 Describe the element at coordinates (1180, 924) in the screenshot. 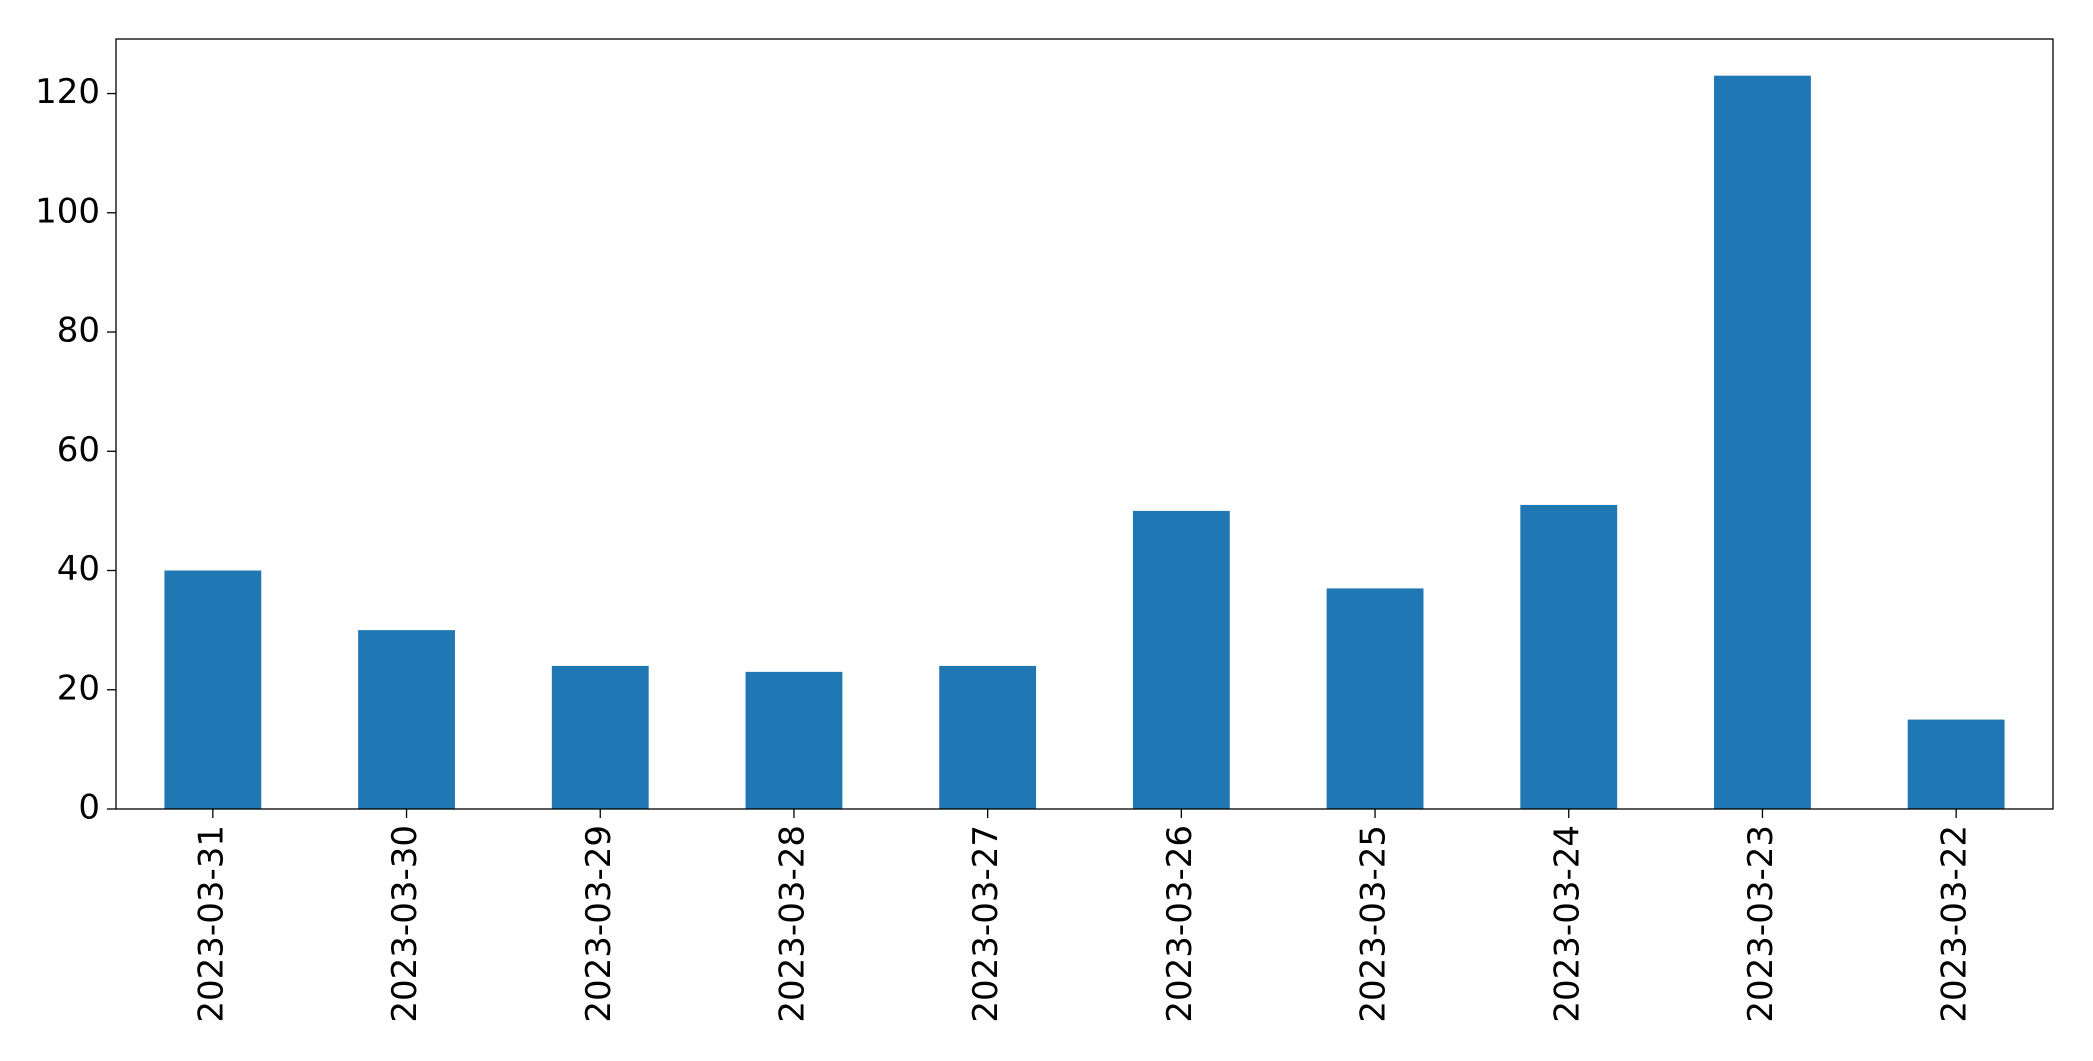

I see `x-tick-label: 2023-03-26` at that location.